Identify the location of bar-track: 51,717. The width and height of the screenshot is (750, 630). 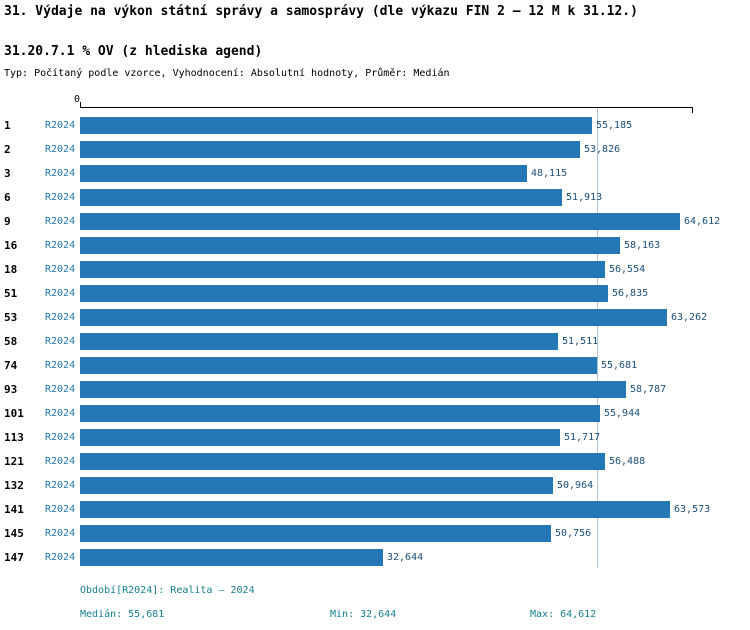
(415, 437).